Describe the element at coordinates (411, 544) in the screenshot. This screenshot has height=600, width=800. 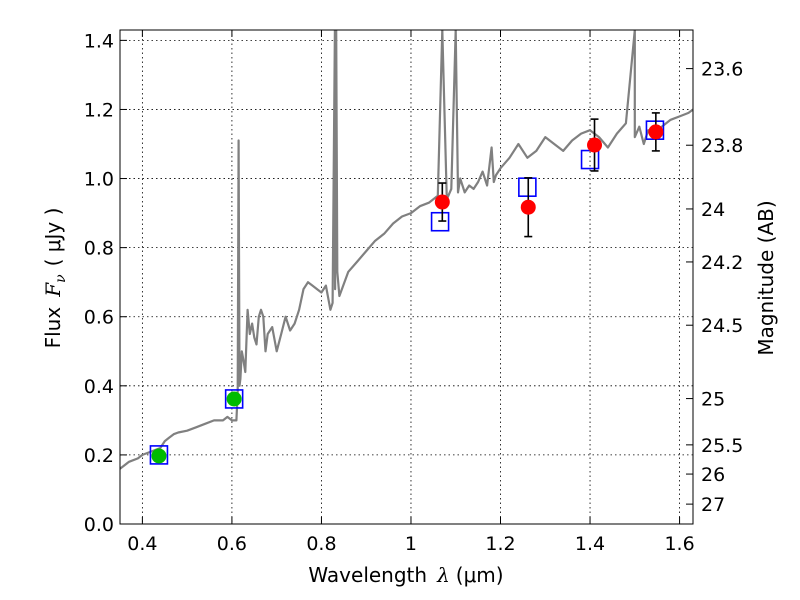
I see `x-tick-label: 1` at that location.